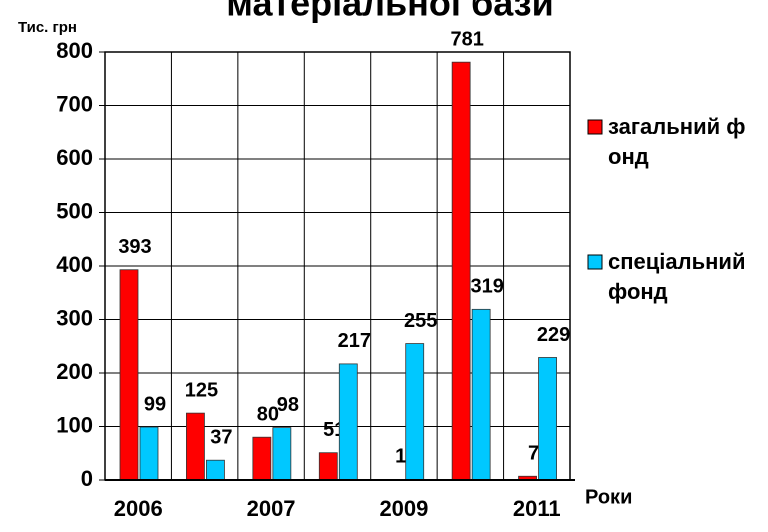 Image resolution: width=768 pixels, height=532 pixels. What do you see at coordinates (74, 371) in the screenshot?
I see `y-tick-label: 200` at bounding box center [74, 371].